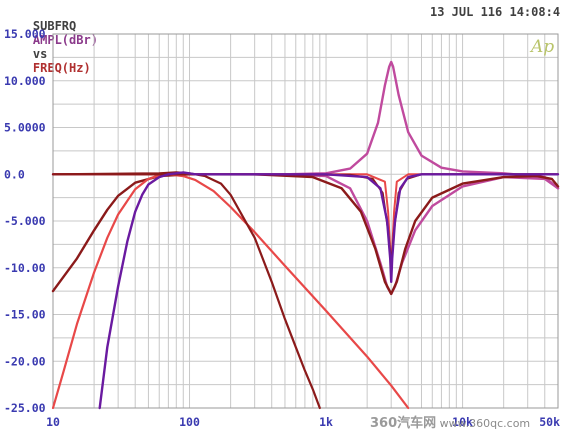  I want to click on x-axis-labels: 10 100 1k 10k 50k, so click(303, 422).